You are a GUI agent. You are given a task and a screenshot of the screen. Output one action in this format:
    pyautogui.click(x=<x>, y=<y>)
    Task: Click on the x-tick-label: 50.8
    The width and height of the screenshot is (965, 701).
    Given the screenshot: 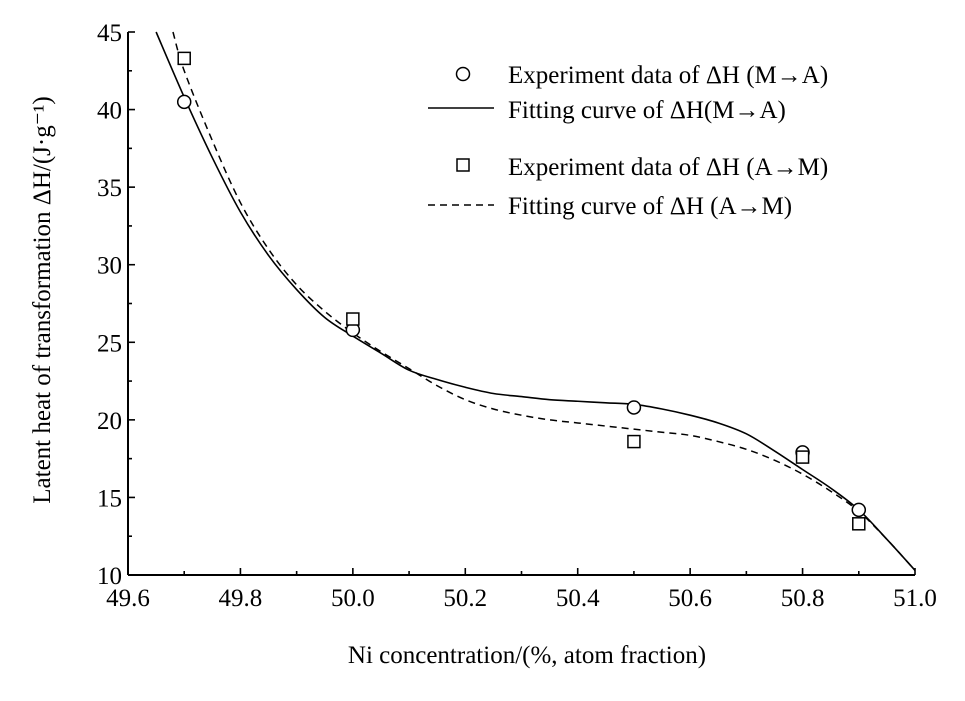 What is the action you would take?
    pyautogui.click(x=803, y=598)
    